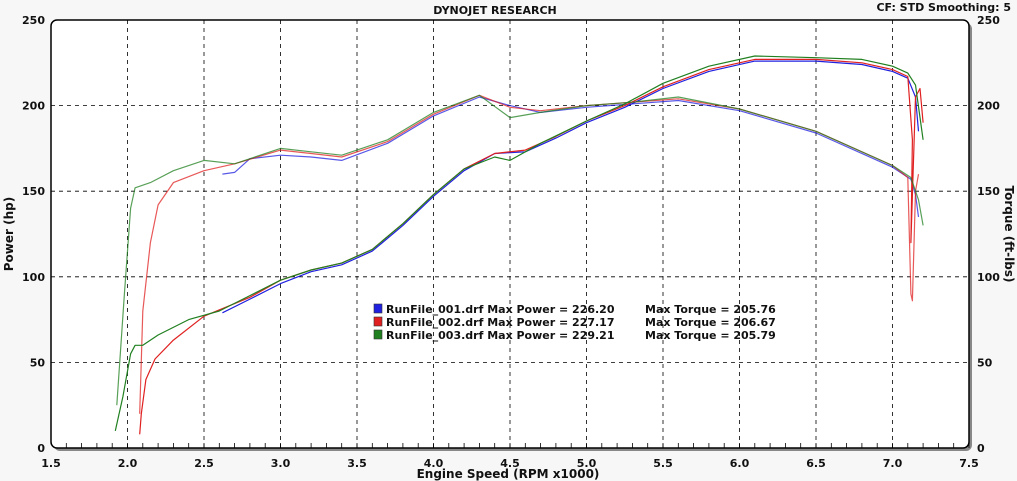 Image resolution: width=1017 pixels, height=481 pixels. I want to click on legend-file-label: RunFile_001.drf Max Power = 226.20, so click(500, 309).